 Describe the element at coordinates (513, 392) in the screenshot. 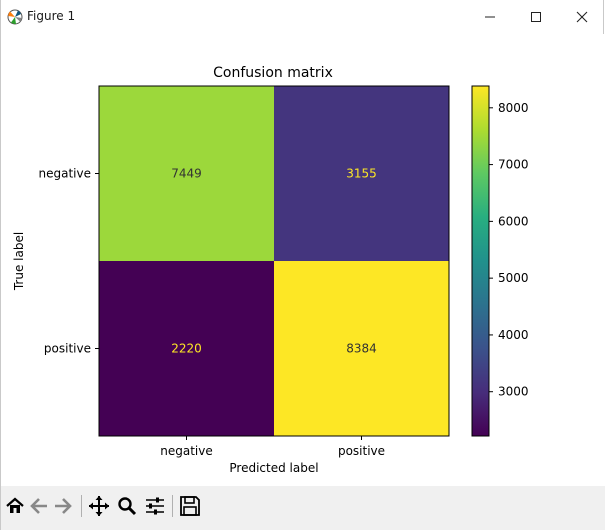

I see `colorbar-tick-label: 3000` at that location.